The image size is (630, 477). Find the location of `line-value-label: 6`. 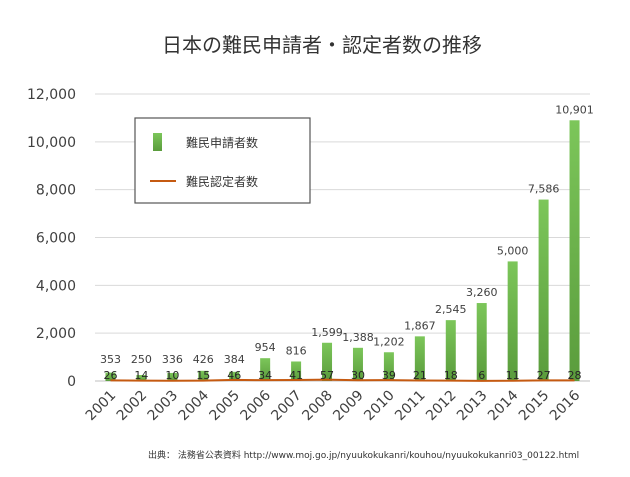

line-value-label: 6 is located at coordinates (481, 375).